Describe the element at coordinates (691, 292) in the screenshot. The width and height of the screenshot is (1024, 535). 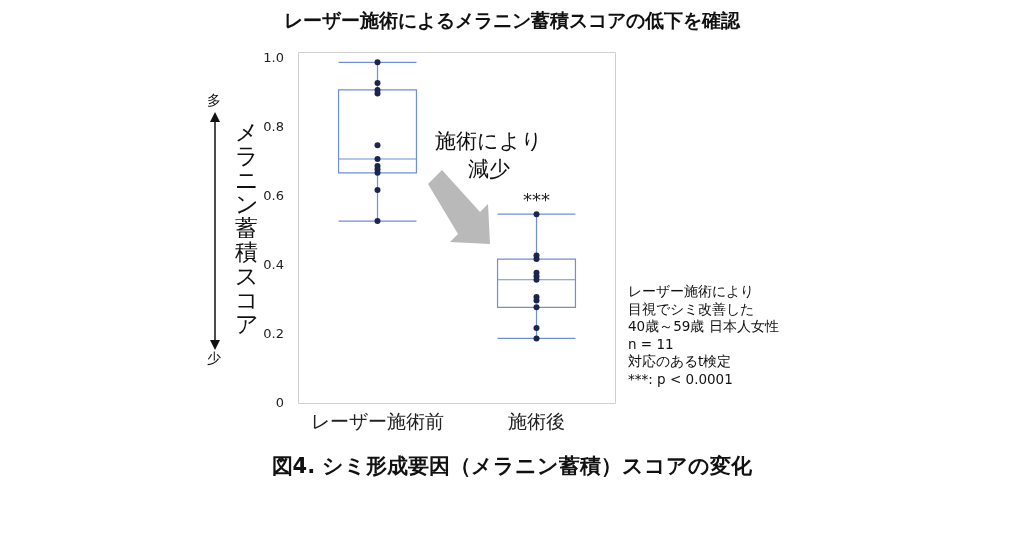
I see `text: レーザー施術により` at that location.